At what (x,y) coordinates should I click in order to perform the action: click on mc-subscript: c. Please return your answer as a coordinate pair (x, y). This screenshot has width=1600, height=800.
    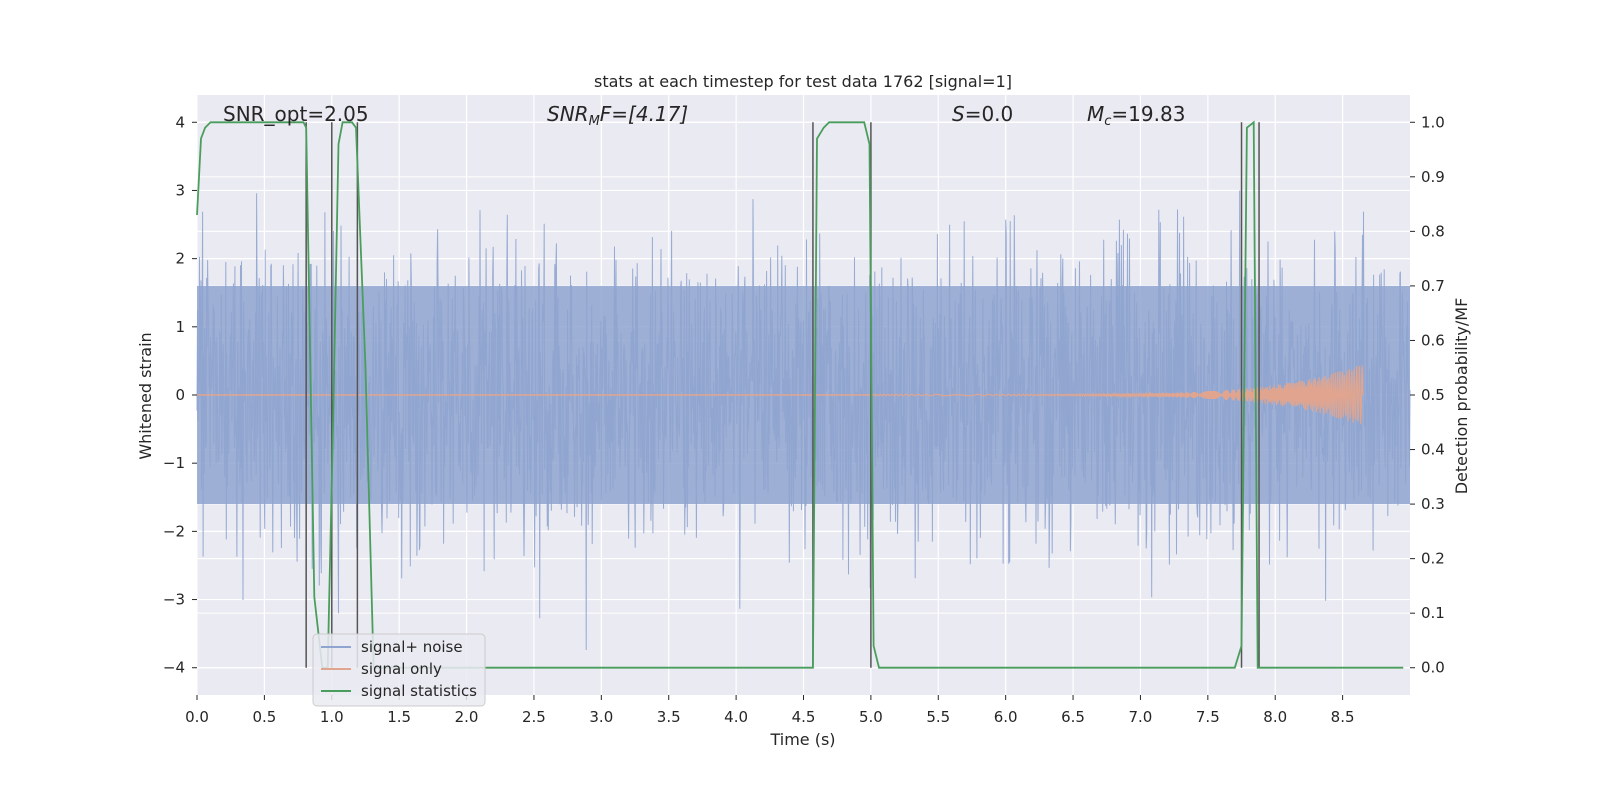
    Looking at the image, I should click on (1107, 121).